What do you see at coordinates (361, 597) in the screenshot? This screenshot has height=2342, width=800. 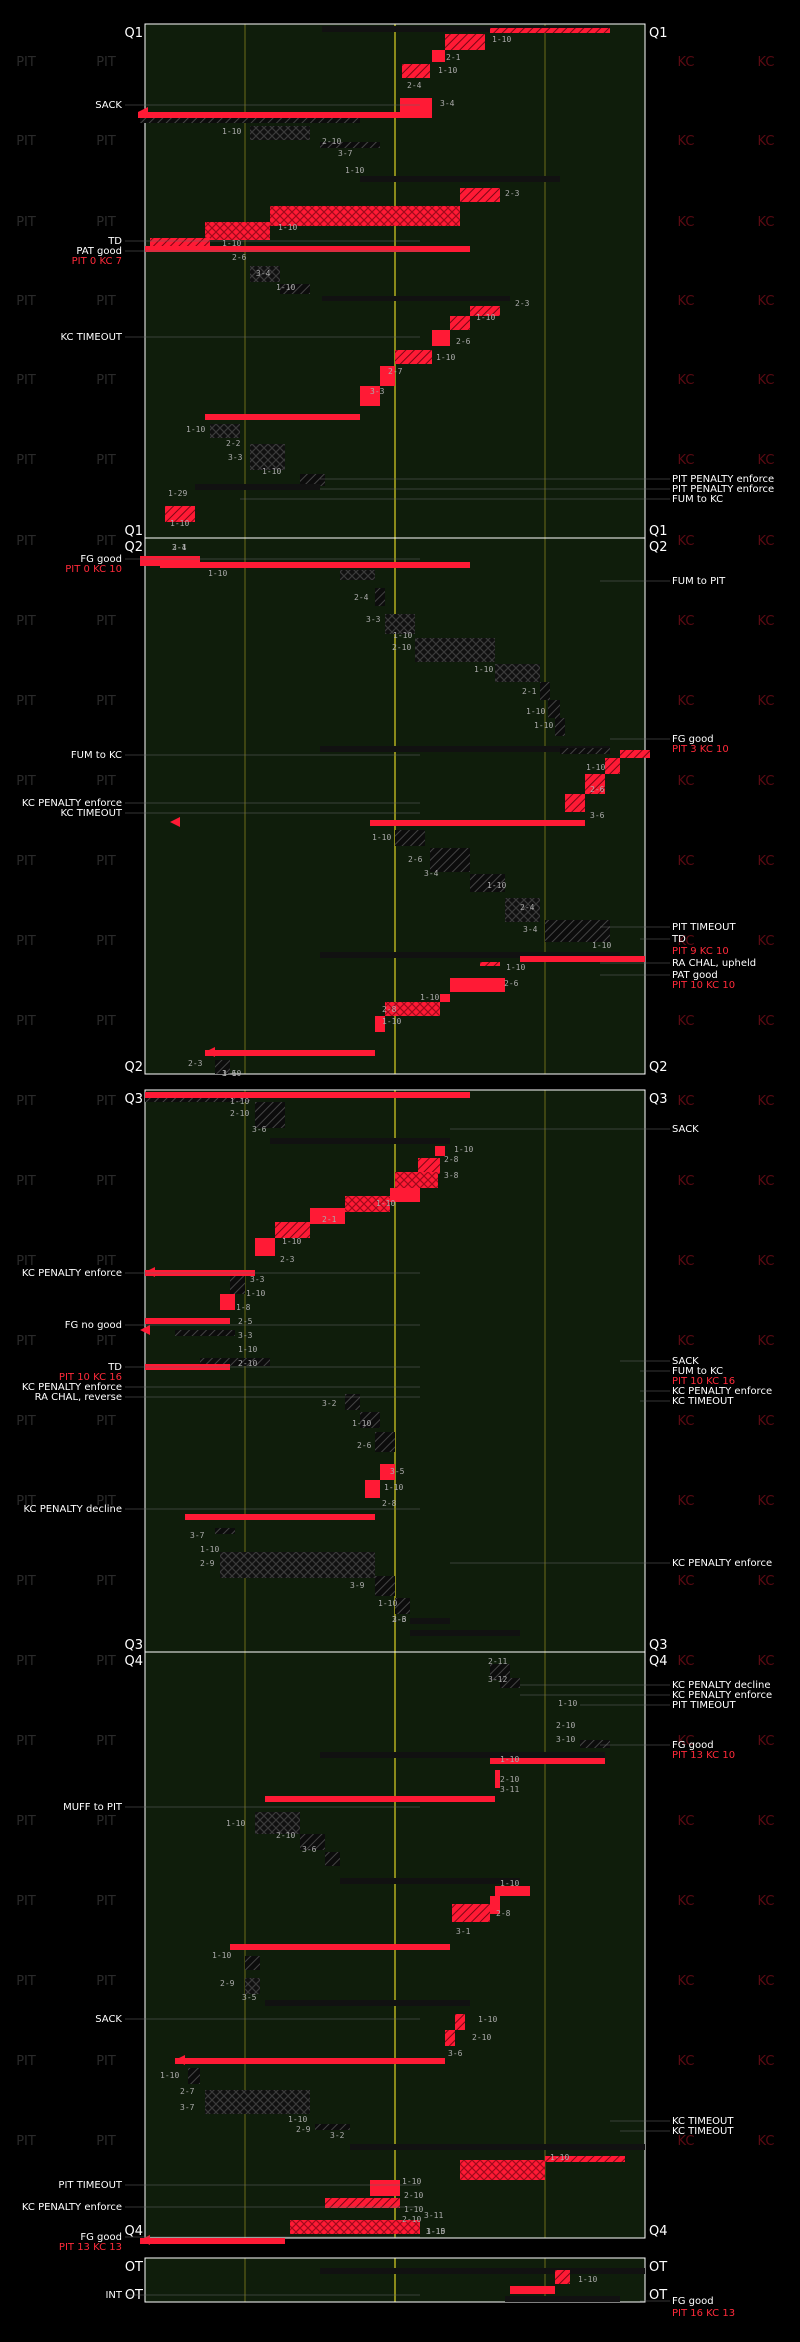 I see `play-label: 2-4` at bounding box center [361, 597].